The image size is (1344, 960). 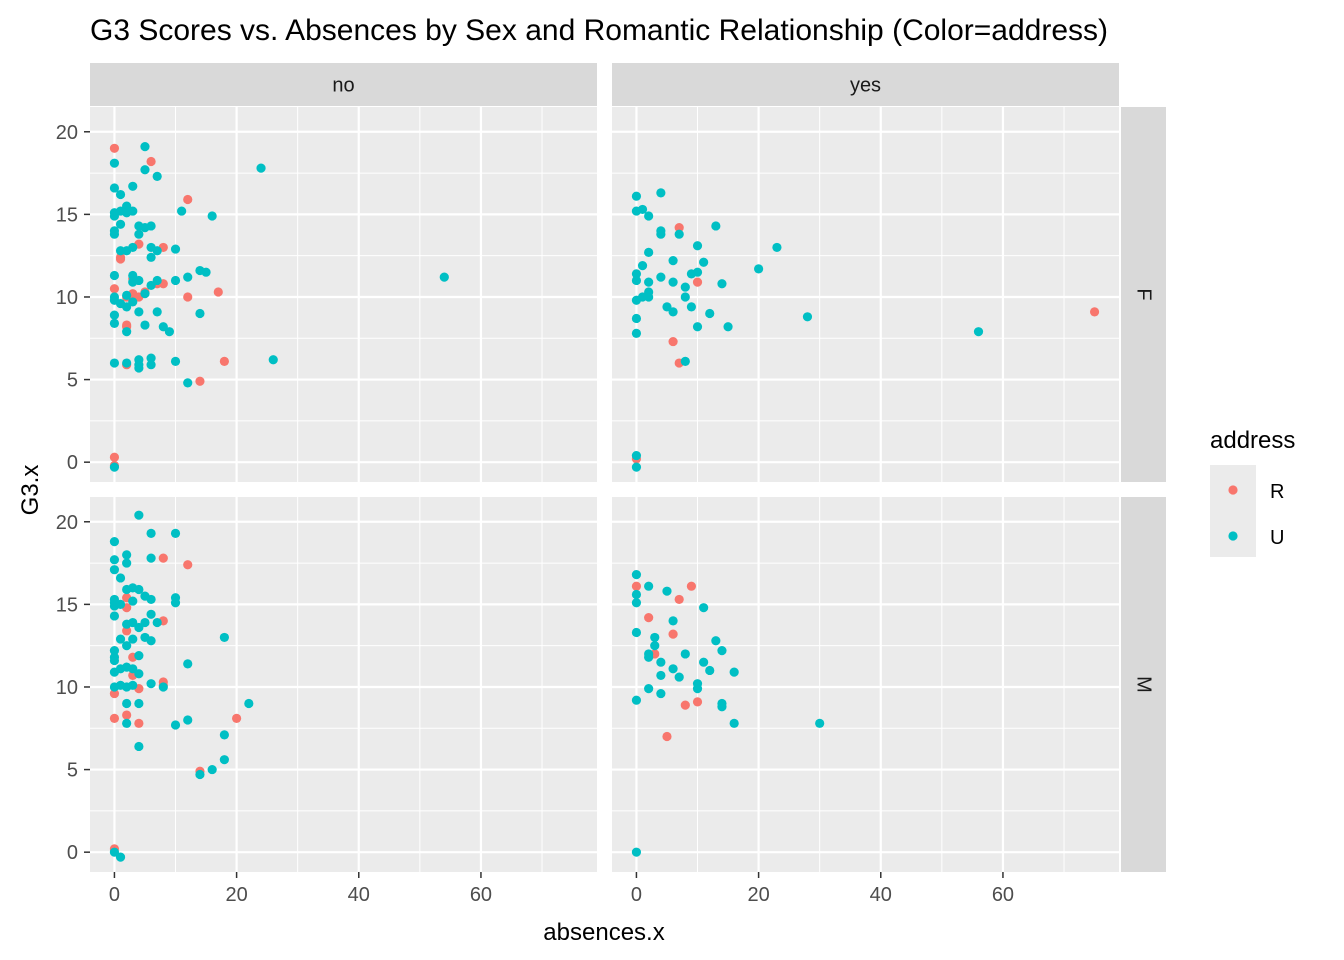 What do you see at coordinates (67, 688) in the screenshot?
I see `y-tick-label: 10` at bounding box center [67, 688].